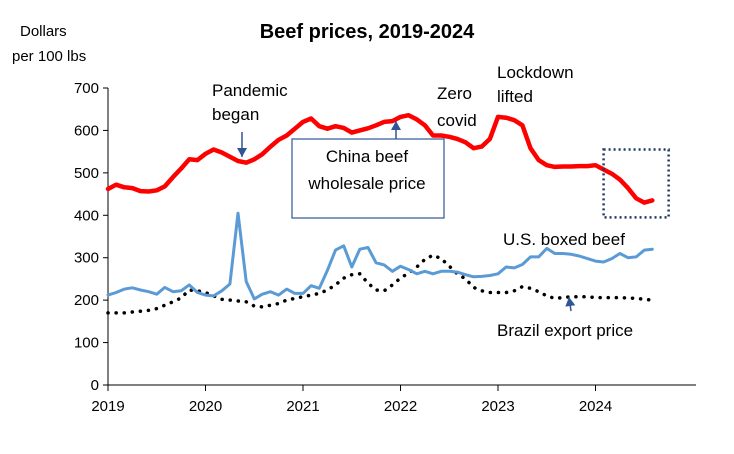  I want to click on annotation-pandemic: began, so click(235, 114).